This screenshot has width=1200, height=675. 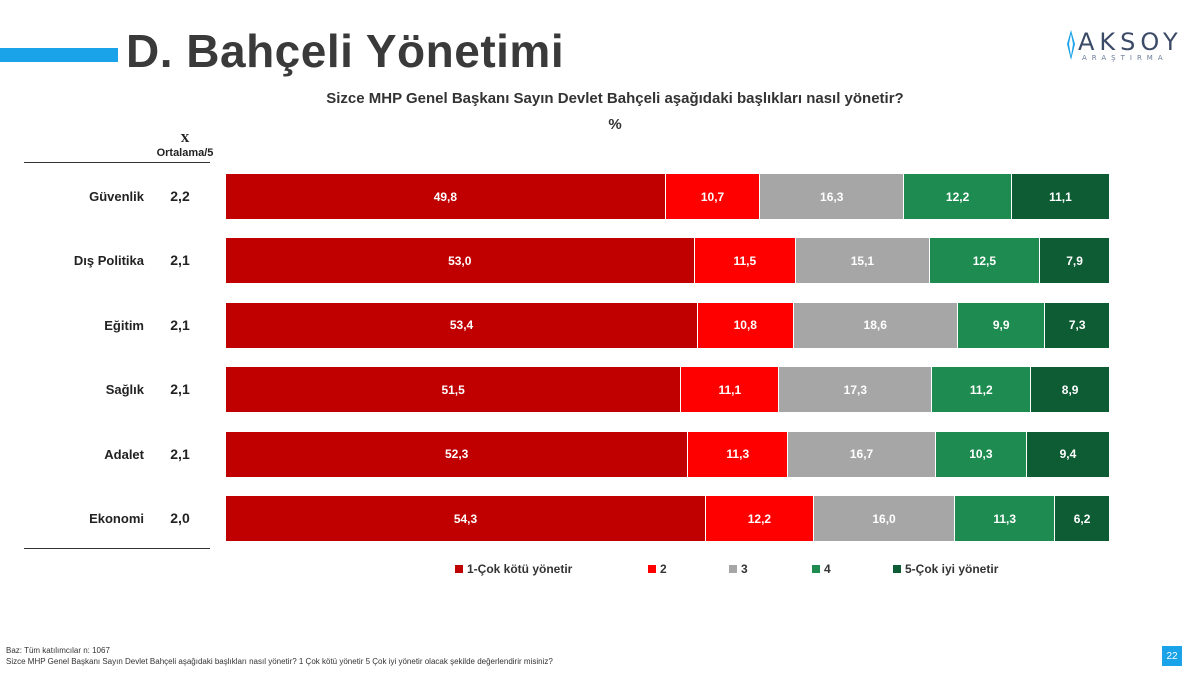 I want to click on data-label: 51,5, so click(x=453, y=389).